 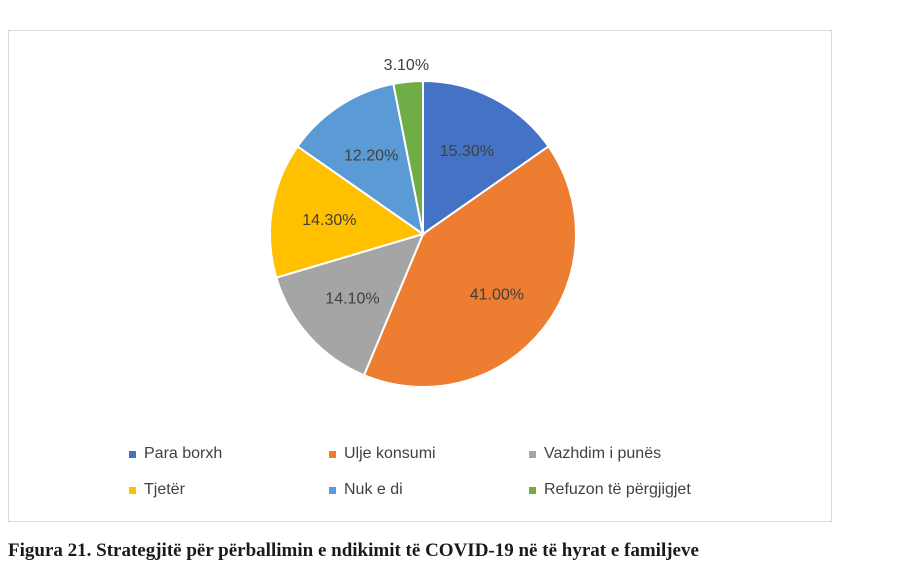 What do you see at coordinates (617, 489) in the screenshot?
I see `legend-label-refuzon: Refuzon të përgjigjet` at bounding box center [617, 489].